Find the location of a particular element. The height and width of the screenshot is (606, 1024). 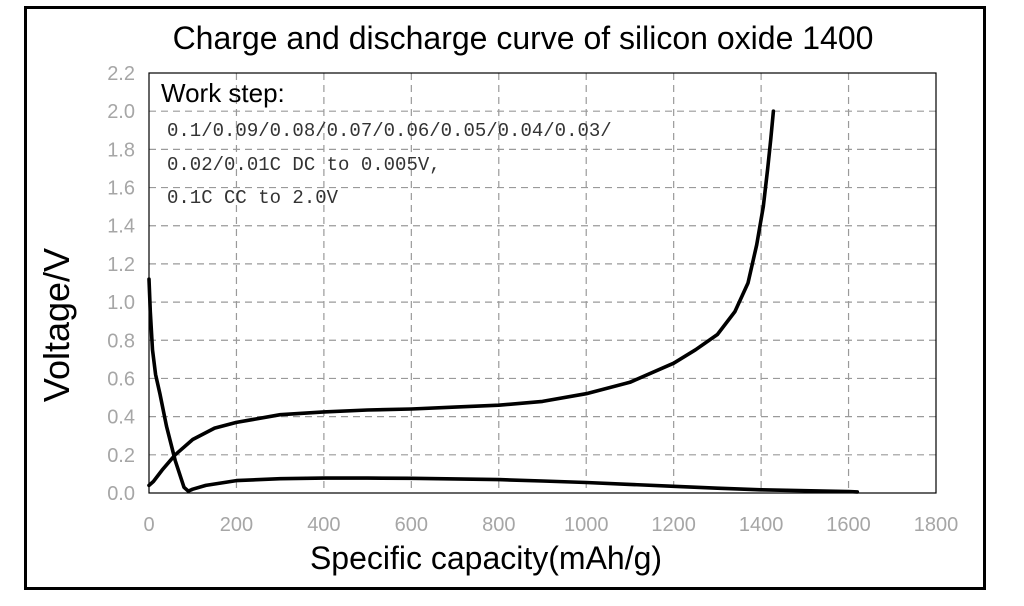

annotation-line-1: 0.1/0.09/0.08/0.07/0.06/0.05/0.04/0.03/ is located at coordinates (389, 131).